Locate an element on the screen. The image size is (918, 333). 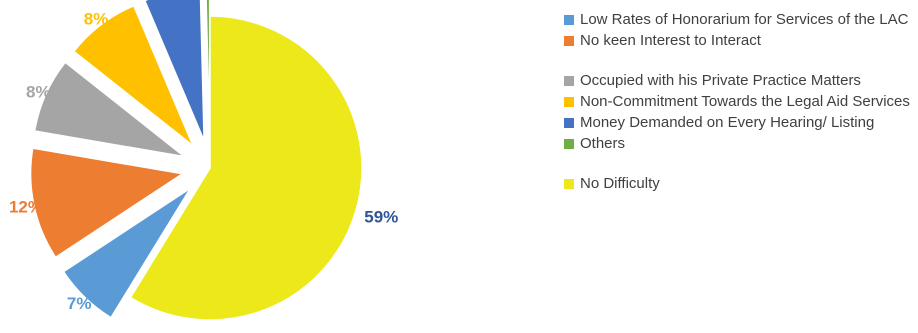
legend-label: Others is located at coordinates (603, 143).